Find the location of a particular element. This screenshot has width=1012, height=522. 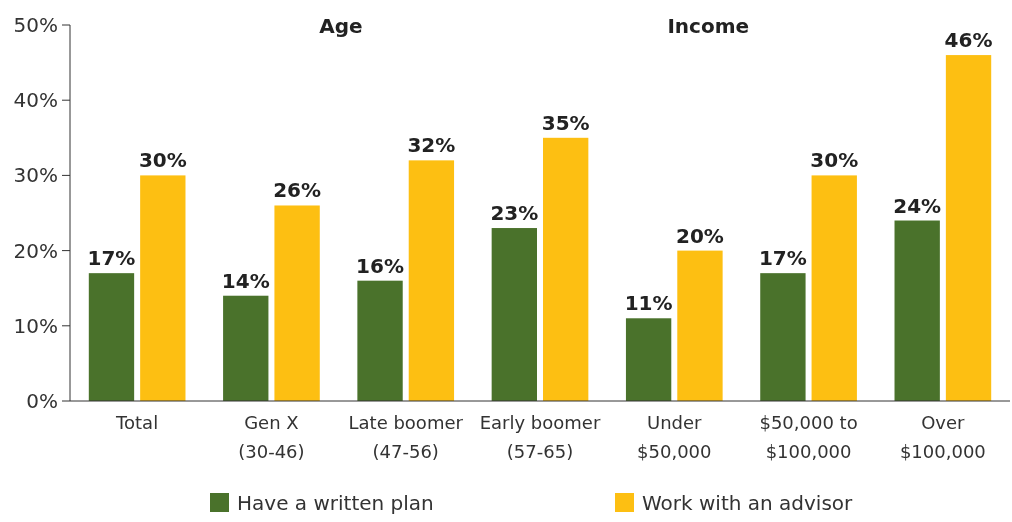

y-tick-label: 30% is located at coordinates (35, 175).